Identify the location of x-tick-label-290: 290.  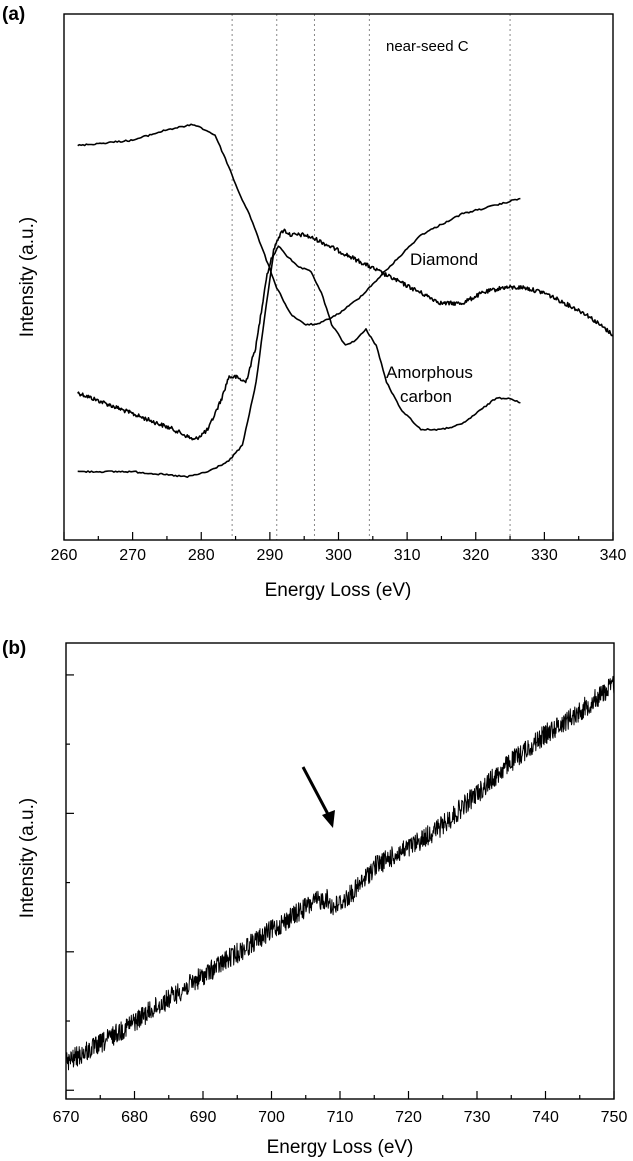
(270, 555).